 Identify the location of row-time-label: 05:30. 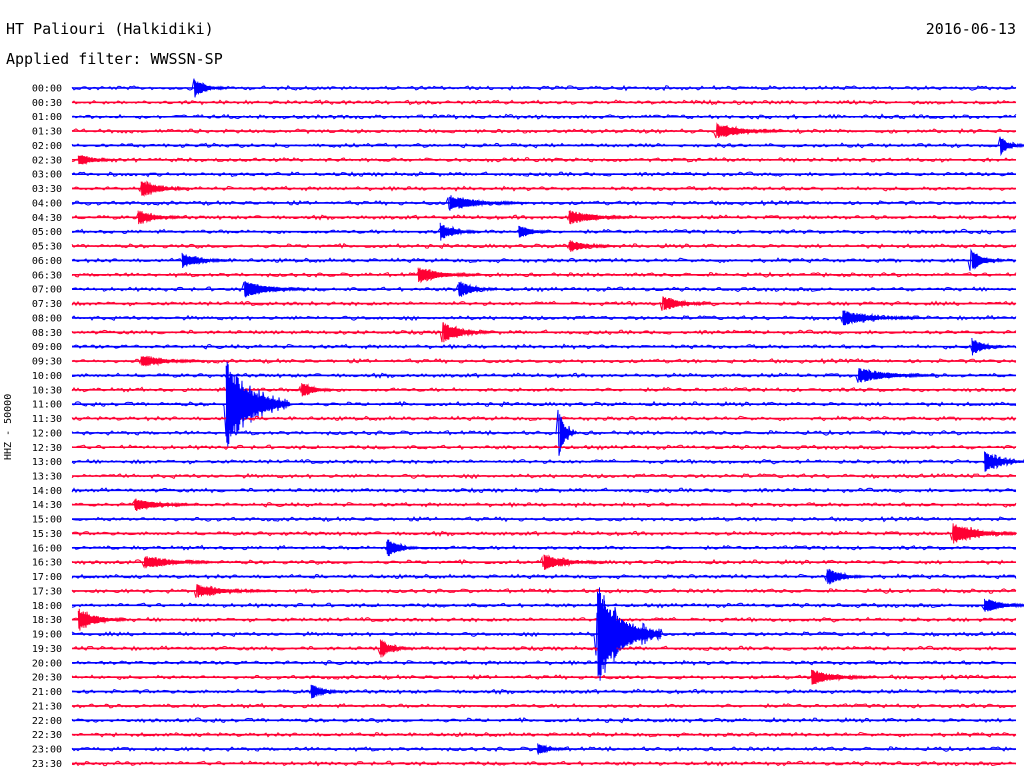
(47, 247).